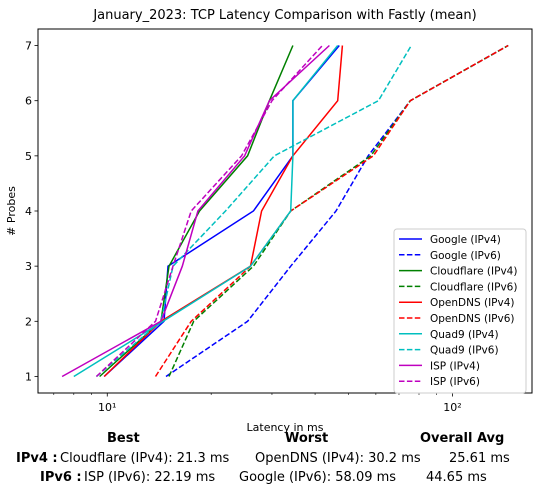 The image size is (541, 496). Describe the element at coordinates (28, 46) in the screenshot. I see `y-tick-label: 7` at that location.